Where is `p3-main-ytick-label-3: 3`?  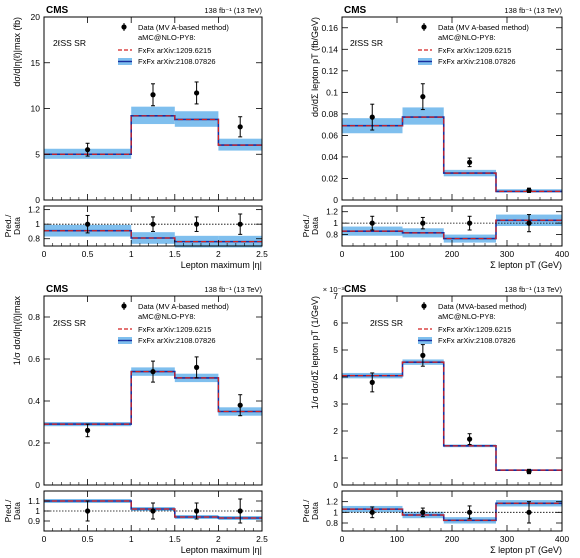 p3-main-ytick-label-3: 3 is located at coordinates (335, 404).